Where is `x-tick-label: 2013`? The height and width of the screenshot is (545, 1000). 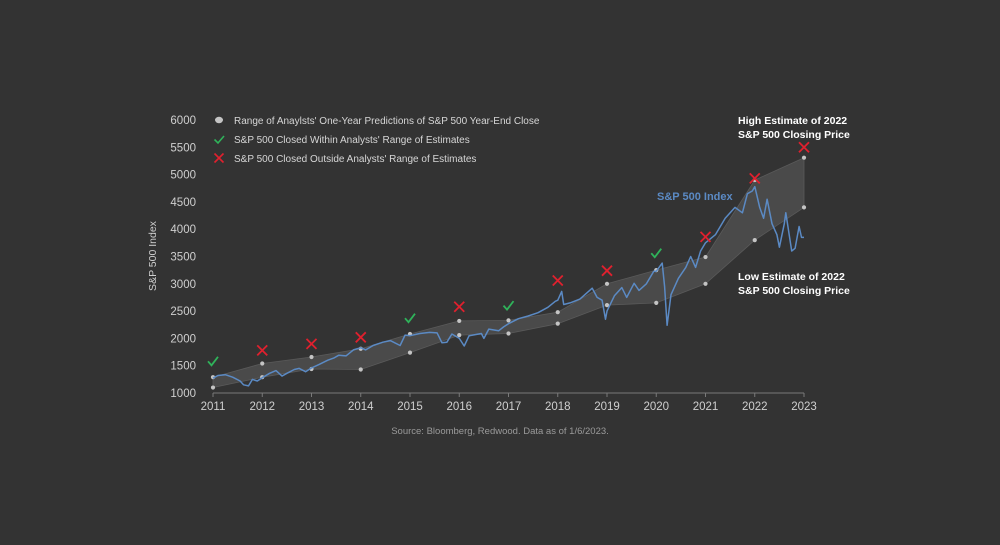
x-tick-label: 2013 is located at coordinates (312, 407).